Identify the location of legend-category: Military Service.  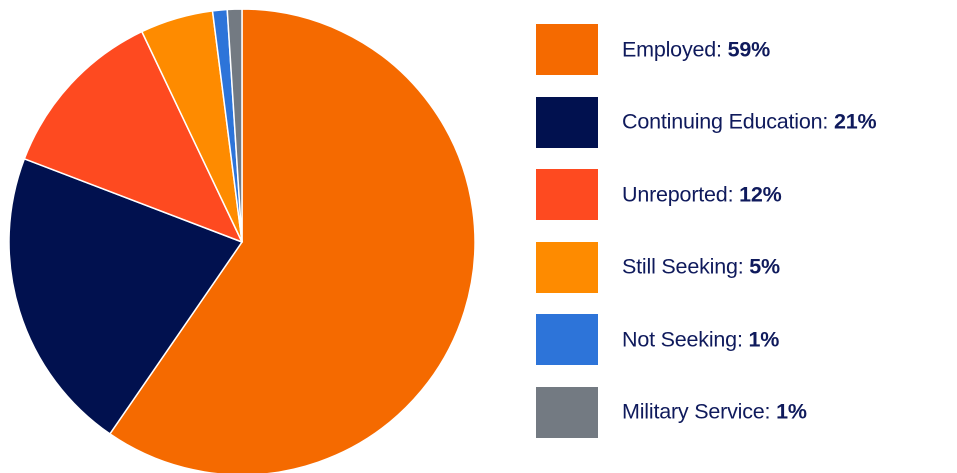
(693, 411).